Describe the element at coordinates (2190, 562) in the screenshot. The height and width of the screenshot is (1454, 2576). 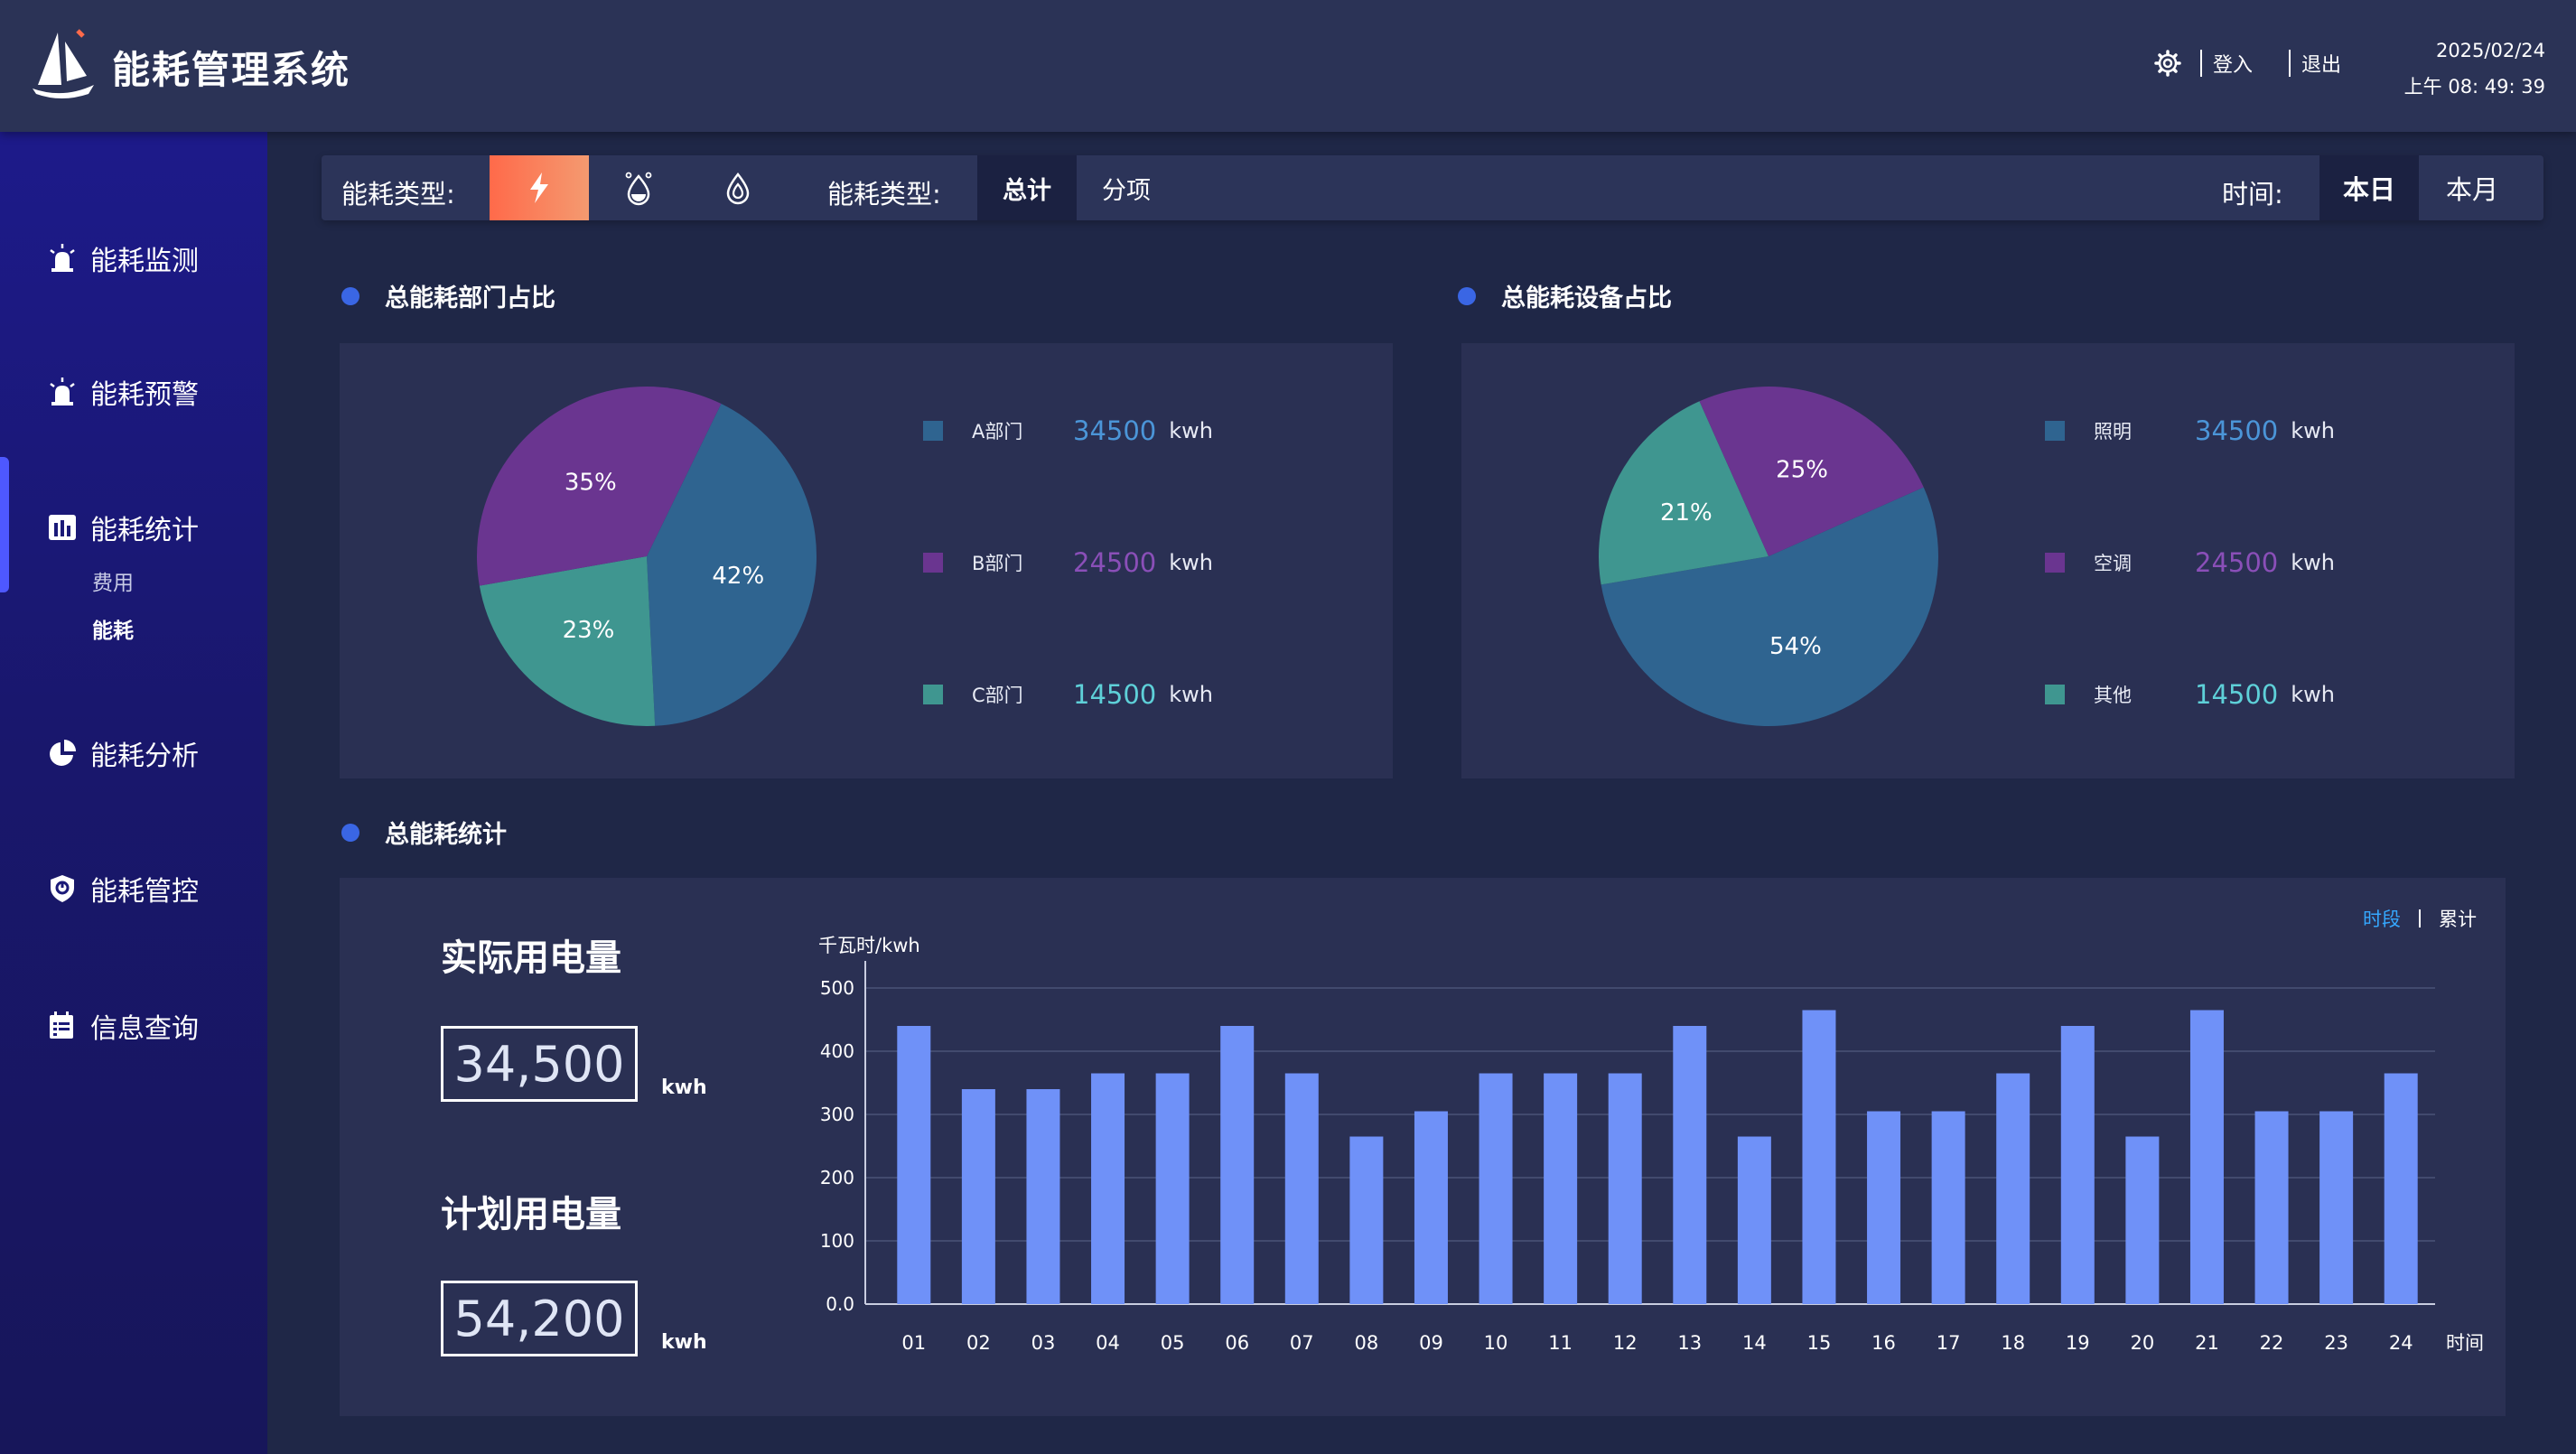
I see `device-legend-item: 空调 24500 kwh` at that location.